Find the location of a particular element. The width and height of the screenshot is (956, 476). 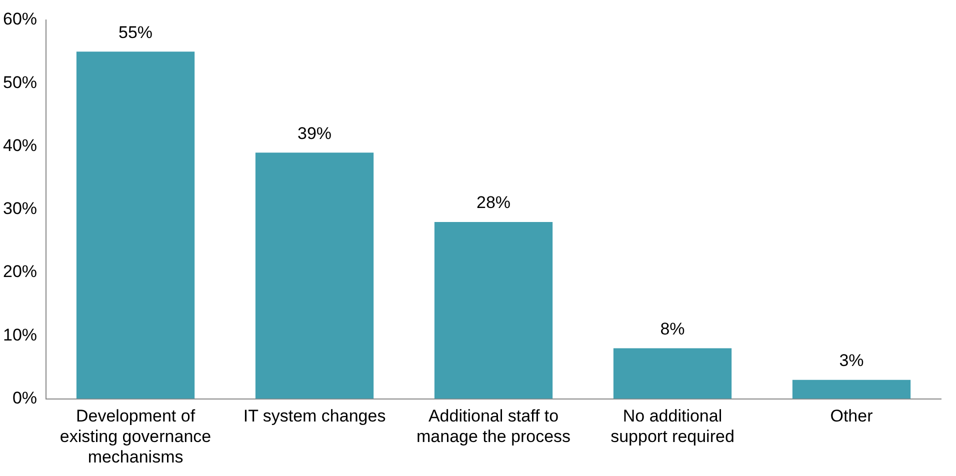

y-tick-label: 50% is located at coordinates (20, 82).